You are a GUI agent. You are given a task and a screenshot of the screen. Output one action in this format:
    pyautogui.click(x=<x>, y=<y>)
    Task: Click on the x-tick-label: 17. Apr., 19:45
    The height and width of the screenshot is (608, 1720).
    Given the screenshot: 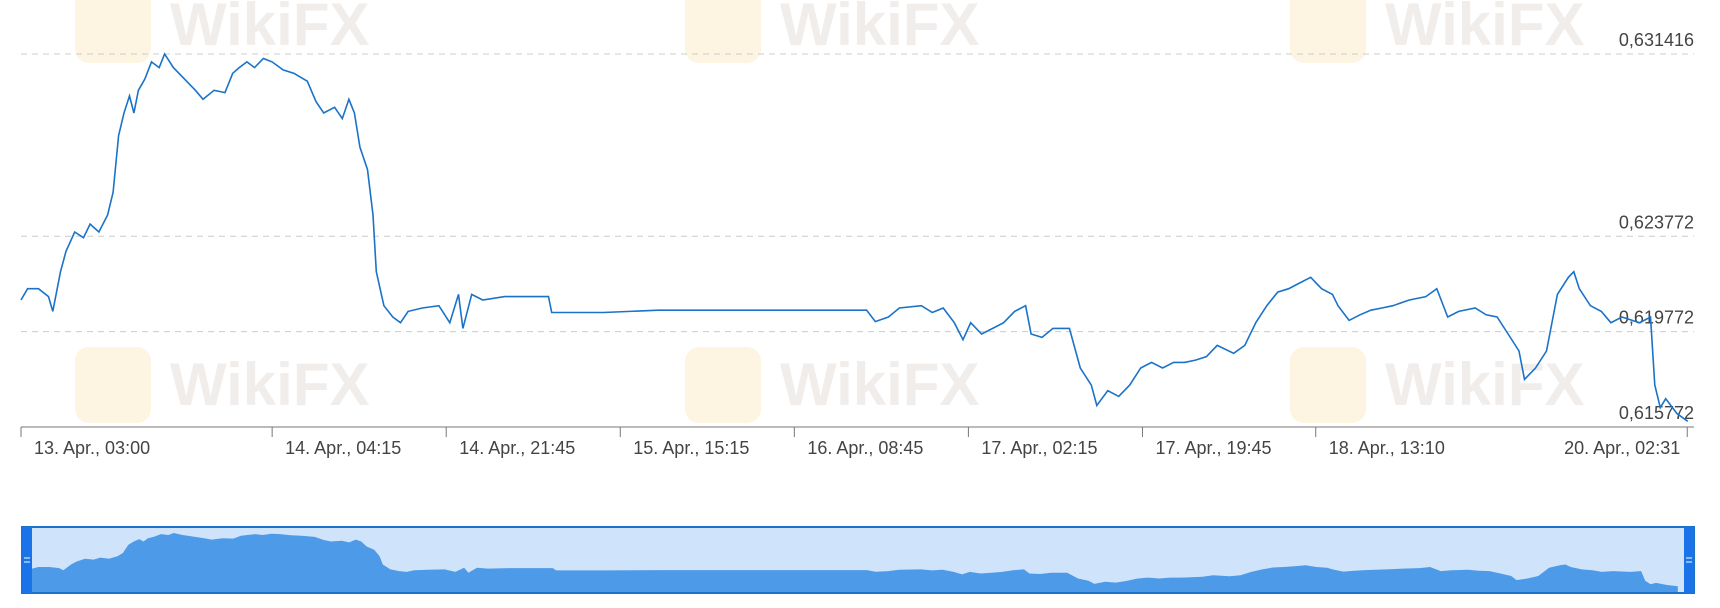 What is the action you would take?
    pyautogui.click(x=1213, y=448)
    